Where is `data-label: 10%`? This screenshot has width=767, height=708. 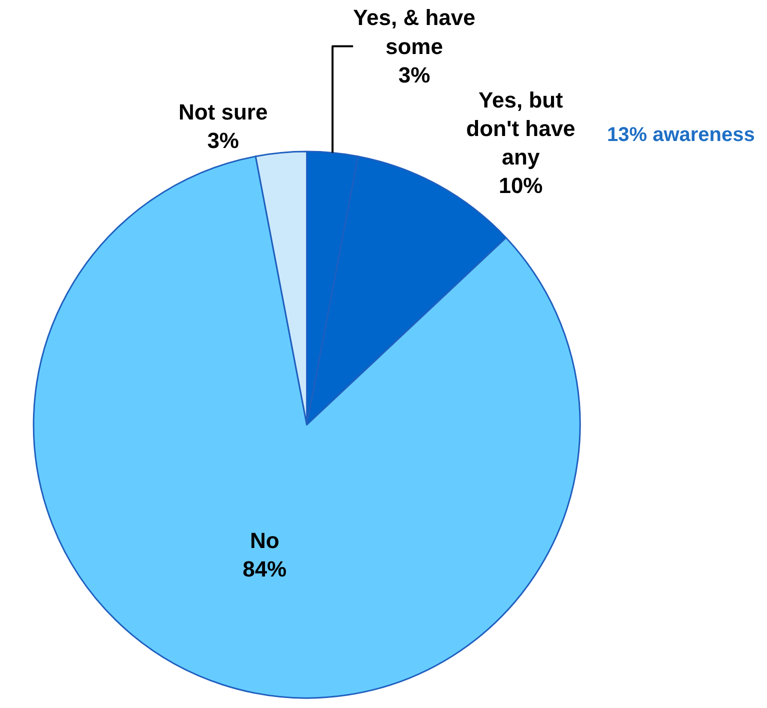 data-label: 10% is located at coordinates (520, 185).